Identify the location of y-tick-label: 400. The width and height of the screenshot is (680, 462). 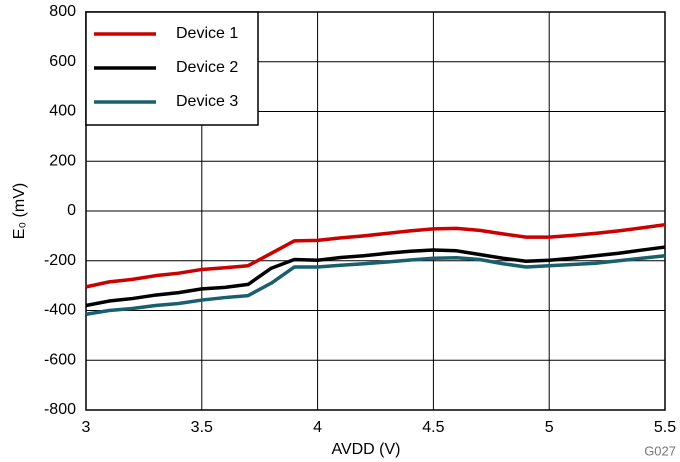
(62, 111).